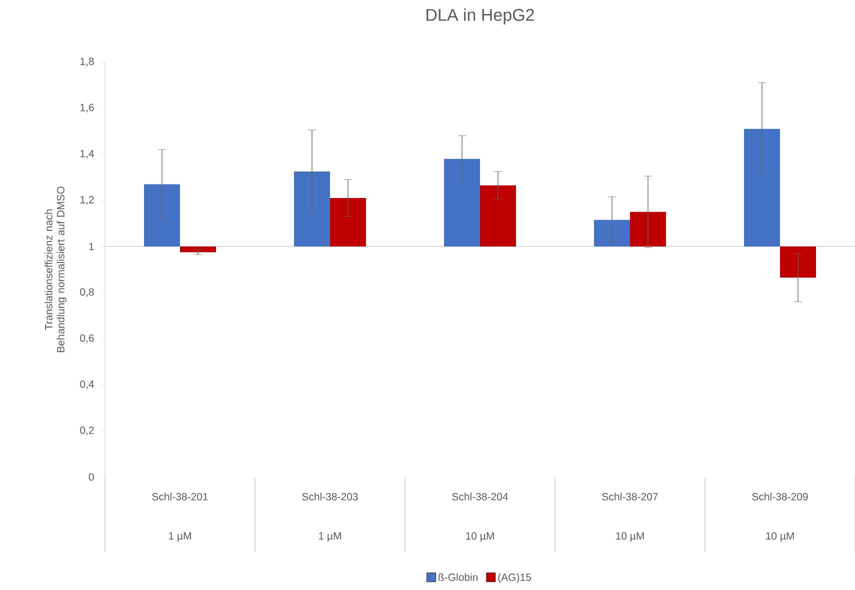 Image resolution: width=855 pixels, height=590 pixels. I want to click on x-tick-label: Schl-38-203, so click(330, 496).